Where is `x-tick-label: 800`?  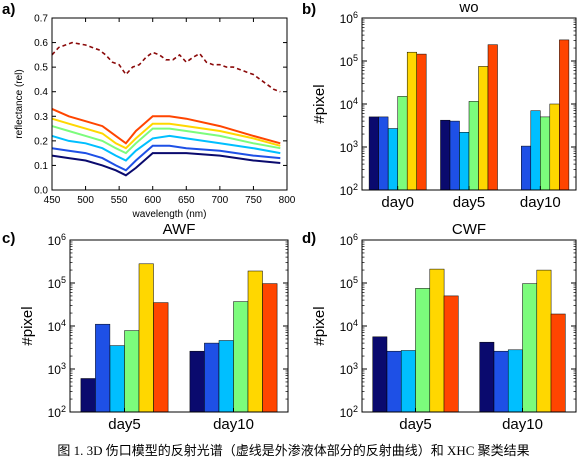
x-tick-label: 800 is located at coordinates (287, 200).